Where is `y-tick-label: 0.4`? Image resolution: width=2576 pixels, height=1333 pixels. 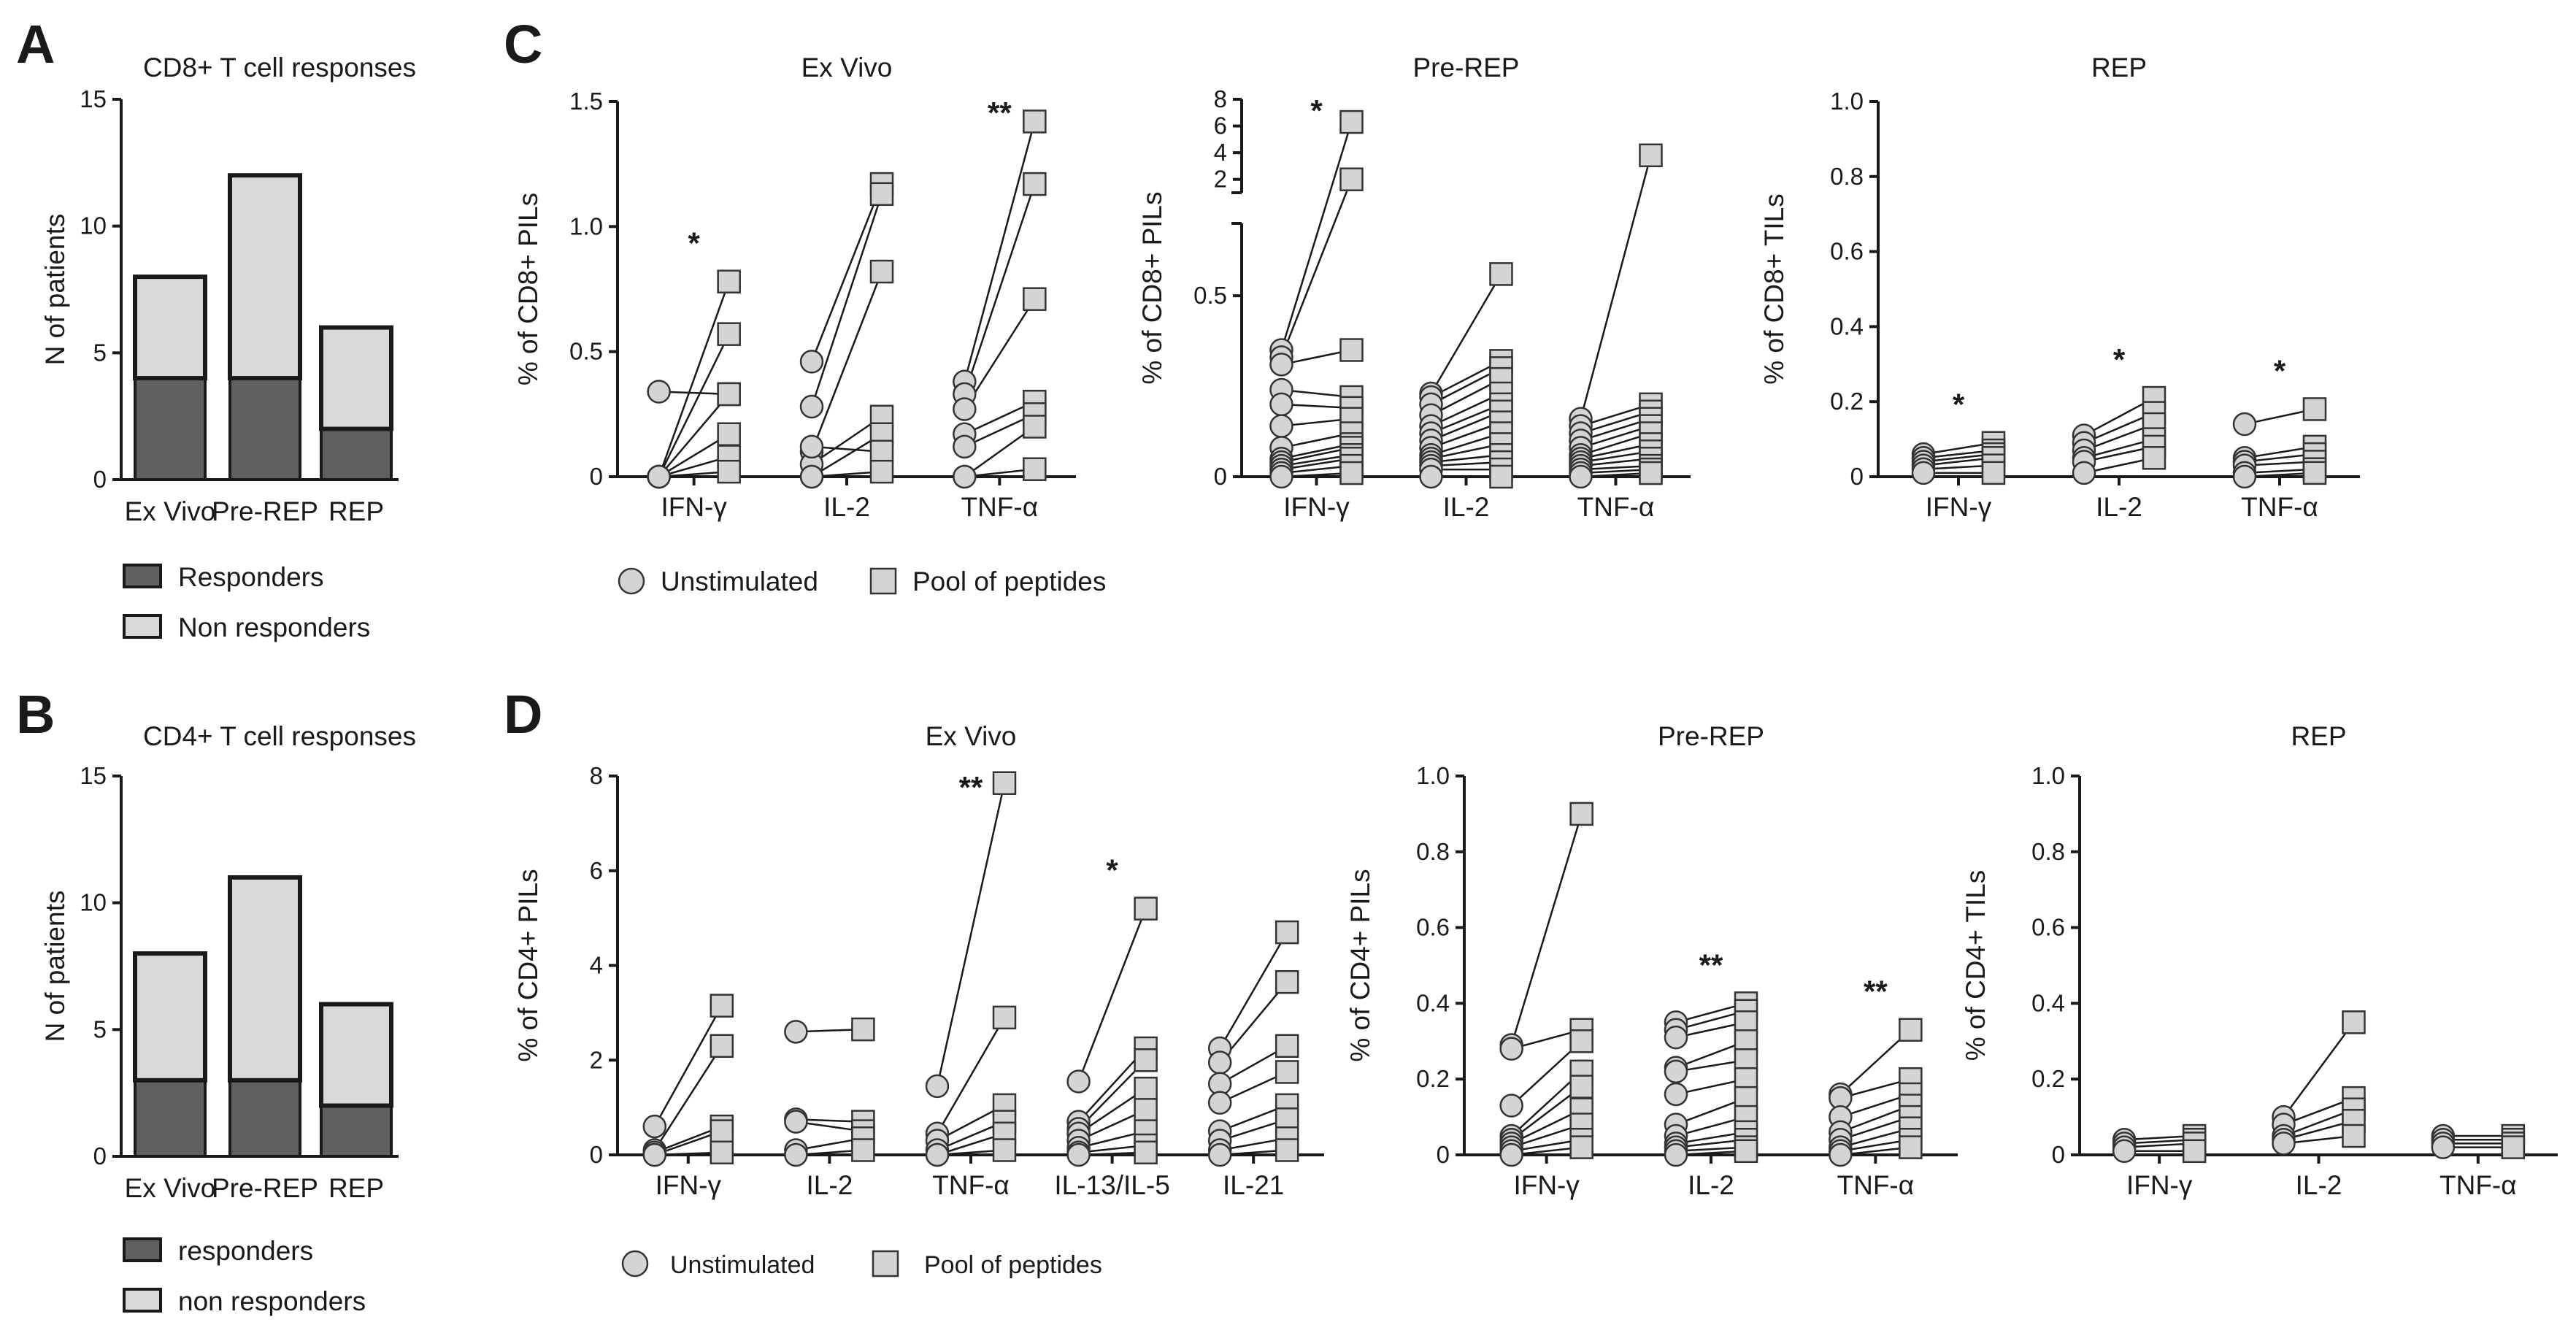 y-tick-label: 0.4 is located at coordinates (1433, 1002).